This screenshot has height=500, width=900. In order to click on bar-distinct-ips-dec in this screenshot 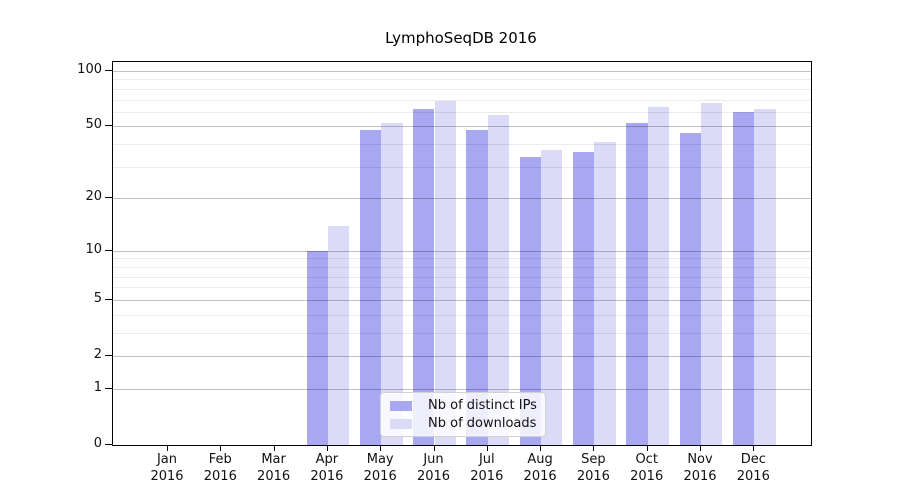, I will do `click(743, 278)`.